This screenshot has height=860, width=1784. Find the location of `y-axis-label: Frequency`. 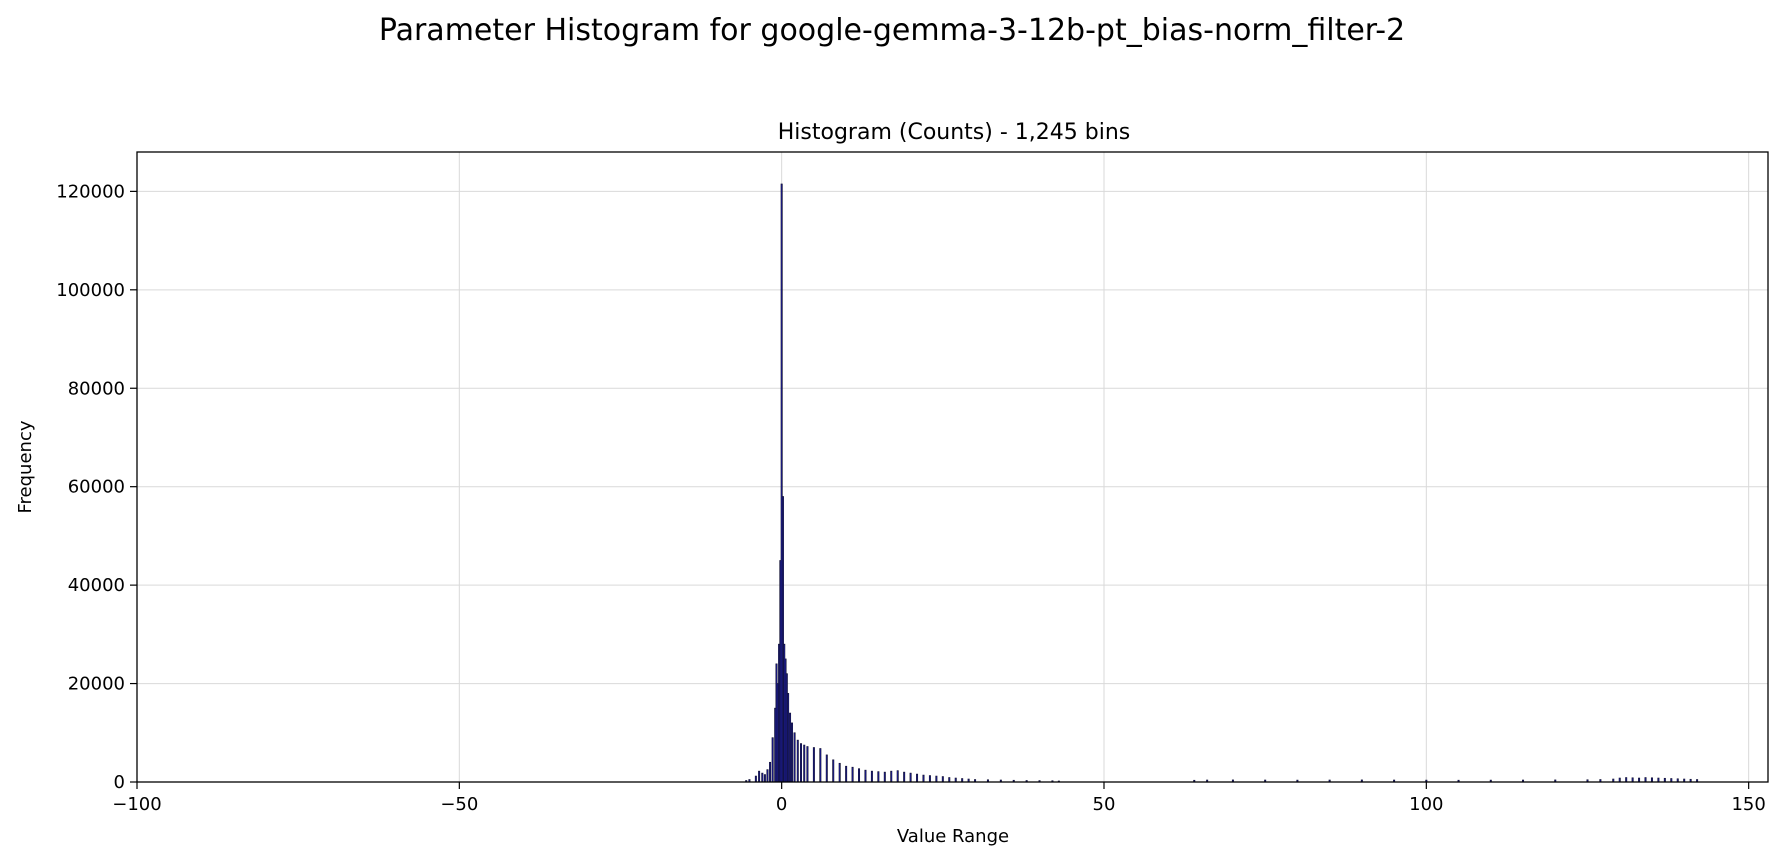

y-axis-label: Frequency is located at coordinates (25, 466).